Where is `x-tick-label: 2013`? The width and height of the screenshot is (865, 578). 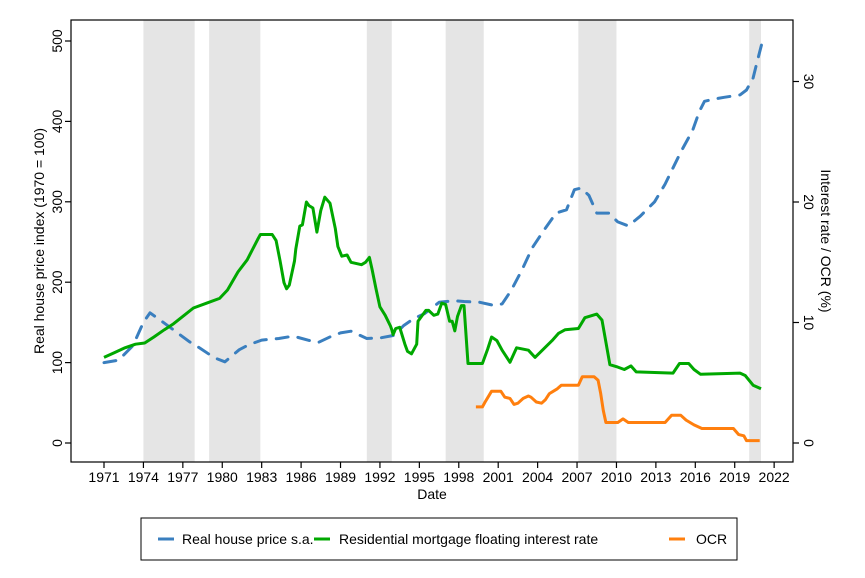
x-tick-label: 2013 is located at coordinates (655, 477).